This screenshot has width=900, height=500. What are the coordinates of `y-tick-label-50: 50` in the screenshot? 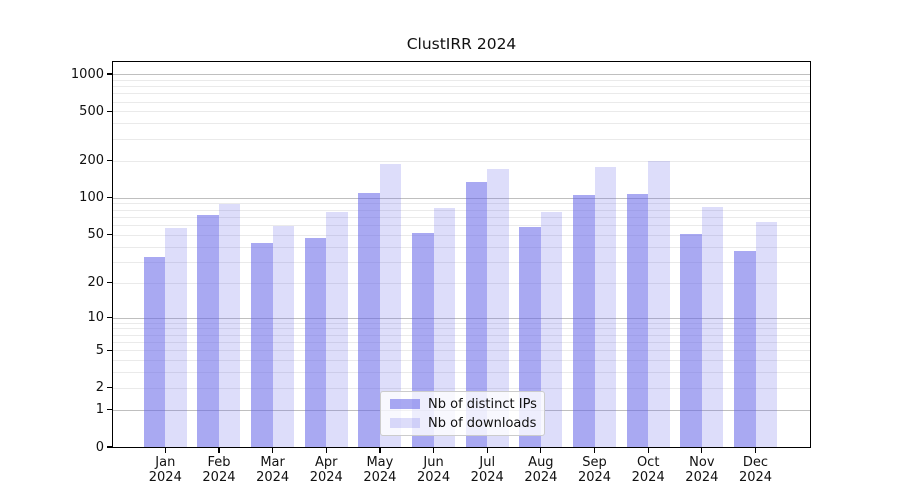 It's located at (95, 235).